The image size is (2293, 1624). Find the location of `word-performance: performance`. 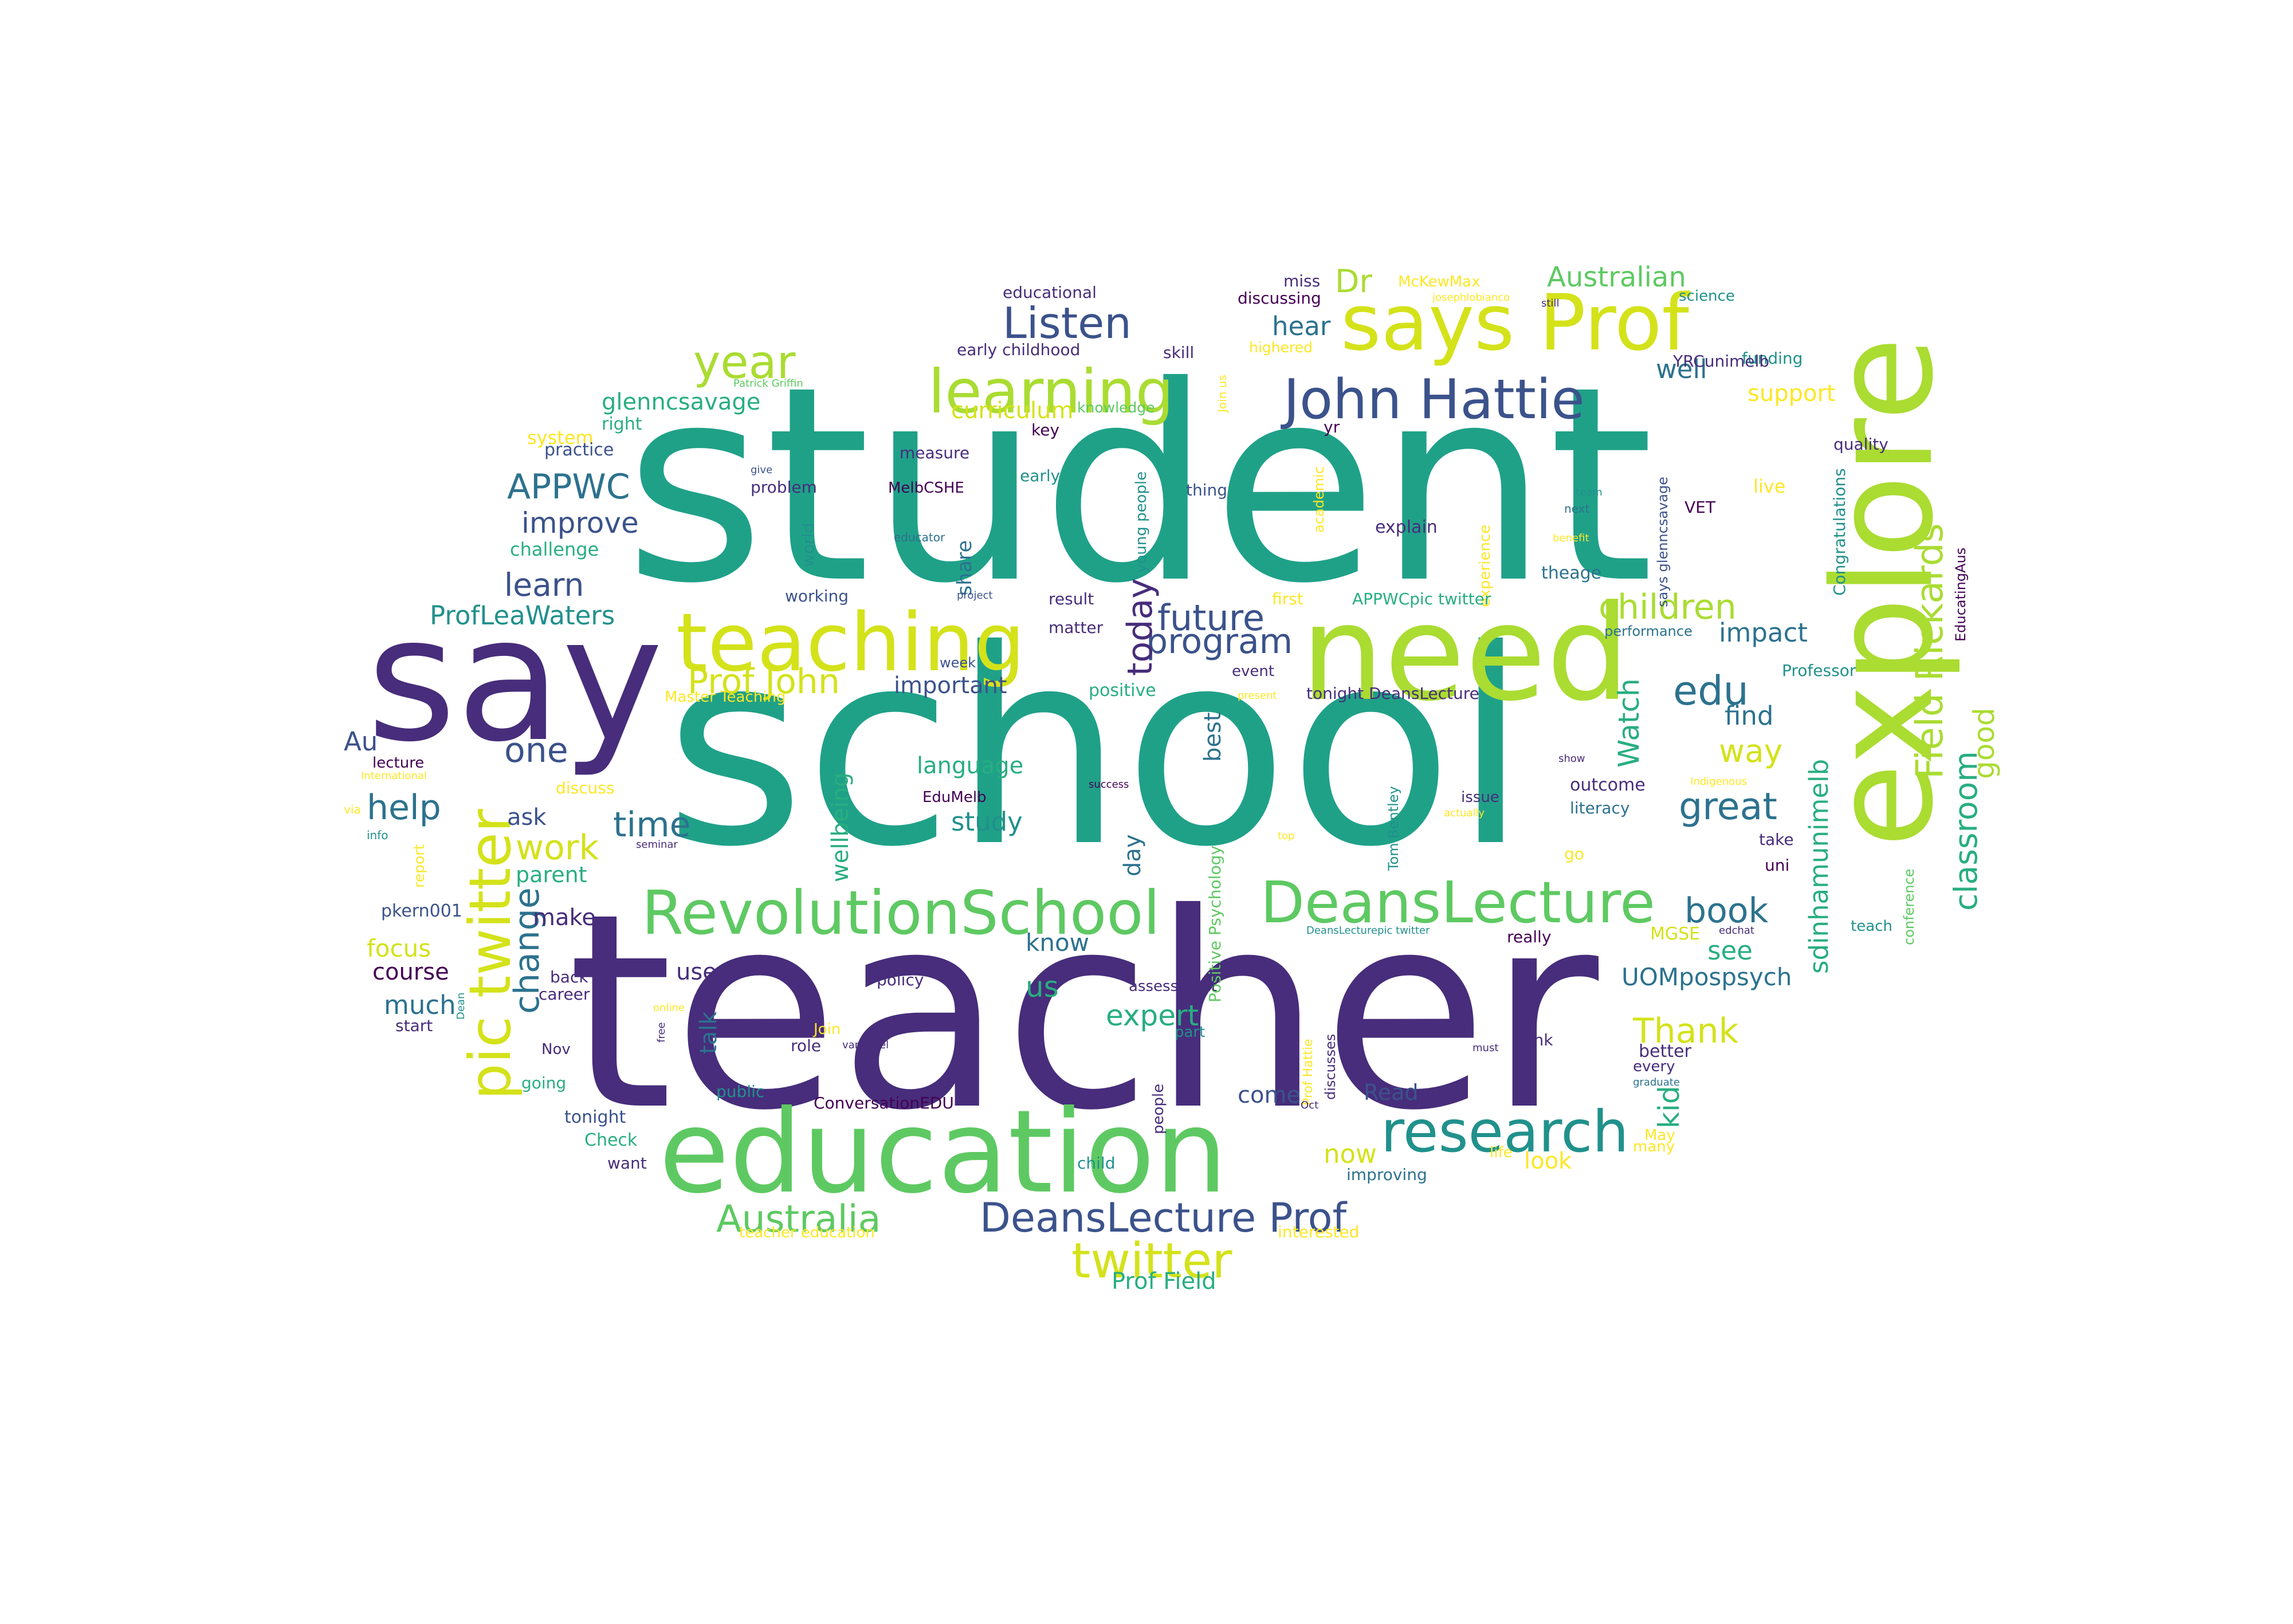

word-performance: performance is located at coordinates (1648, 631).